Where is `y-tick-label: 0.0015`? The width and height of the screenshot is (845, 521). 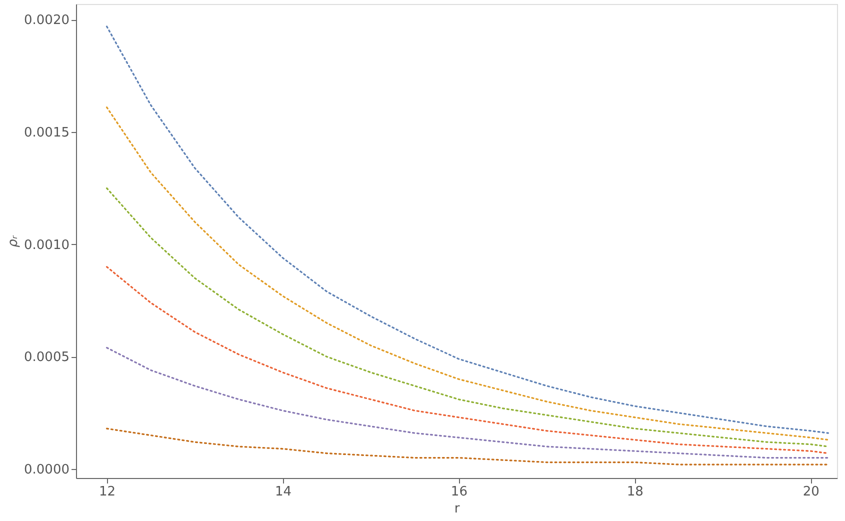
y-tick-label: 0.0015 is located at coordinates (47, 133).